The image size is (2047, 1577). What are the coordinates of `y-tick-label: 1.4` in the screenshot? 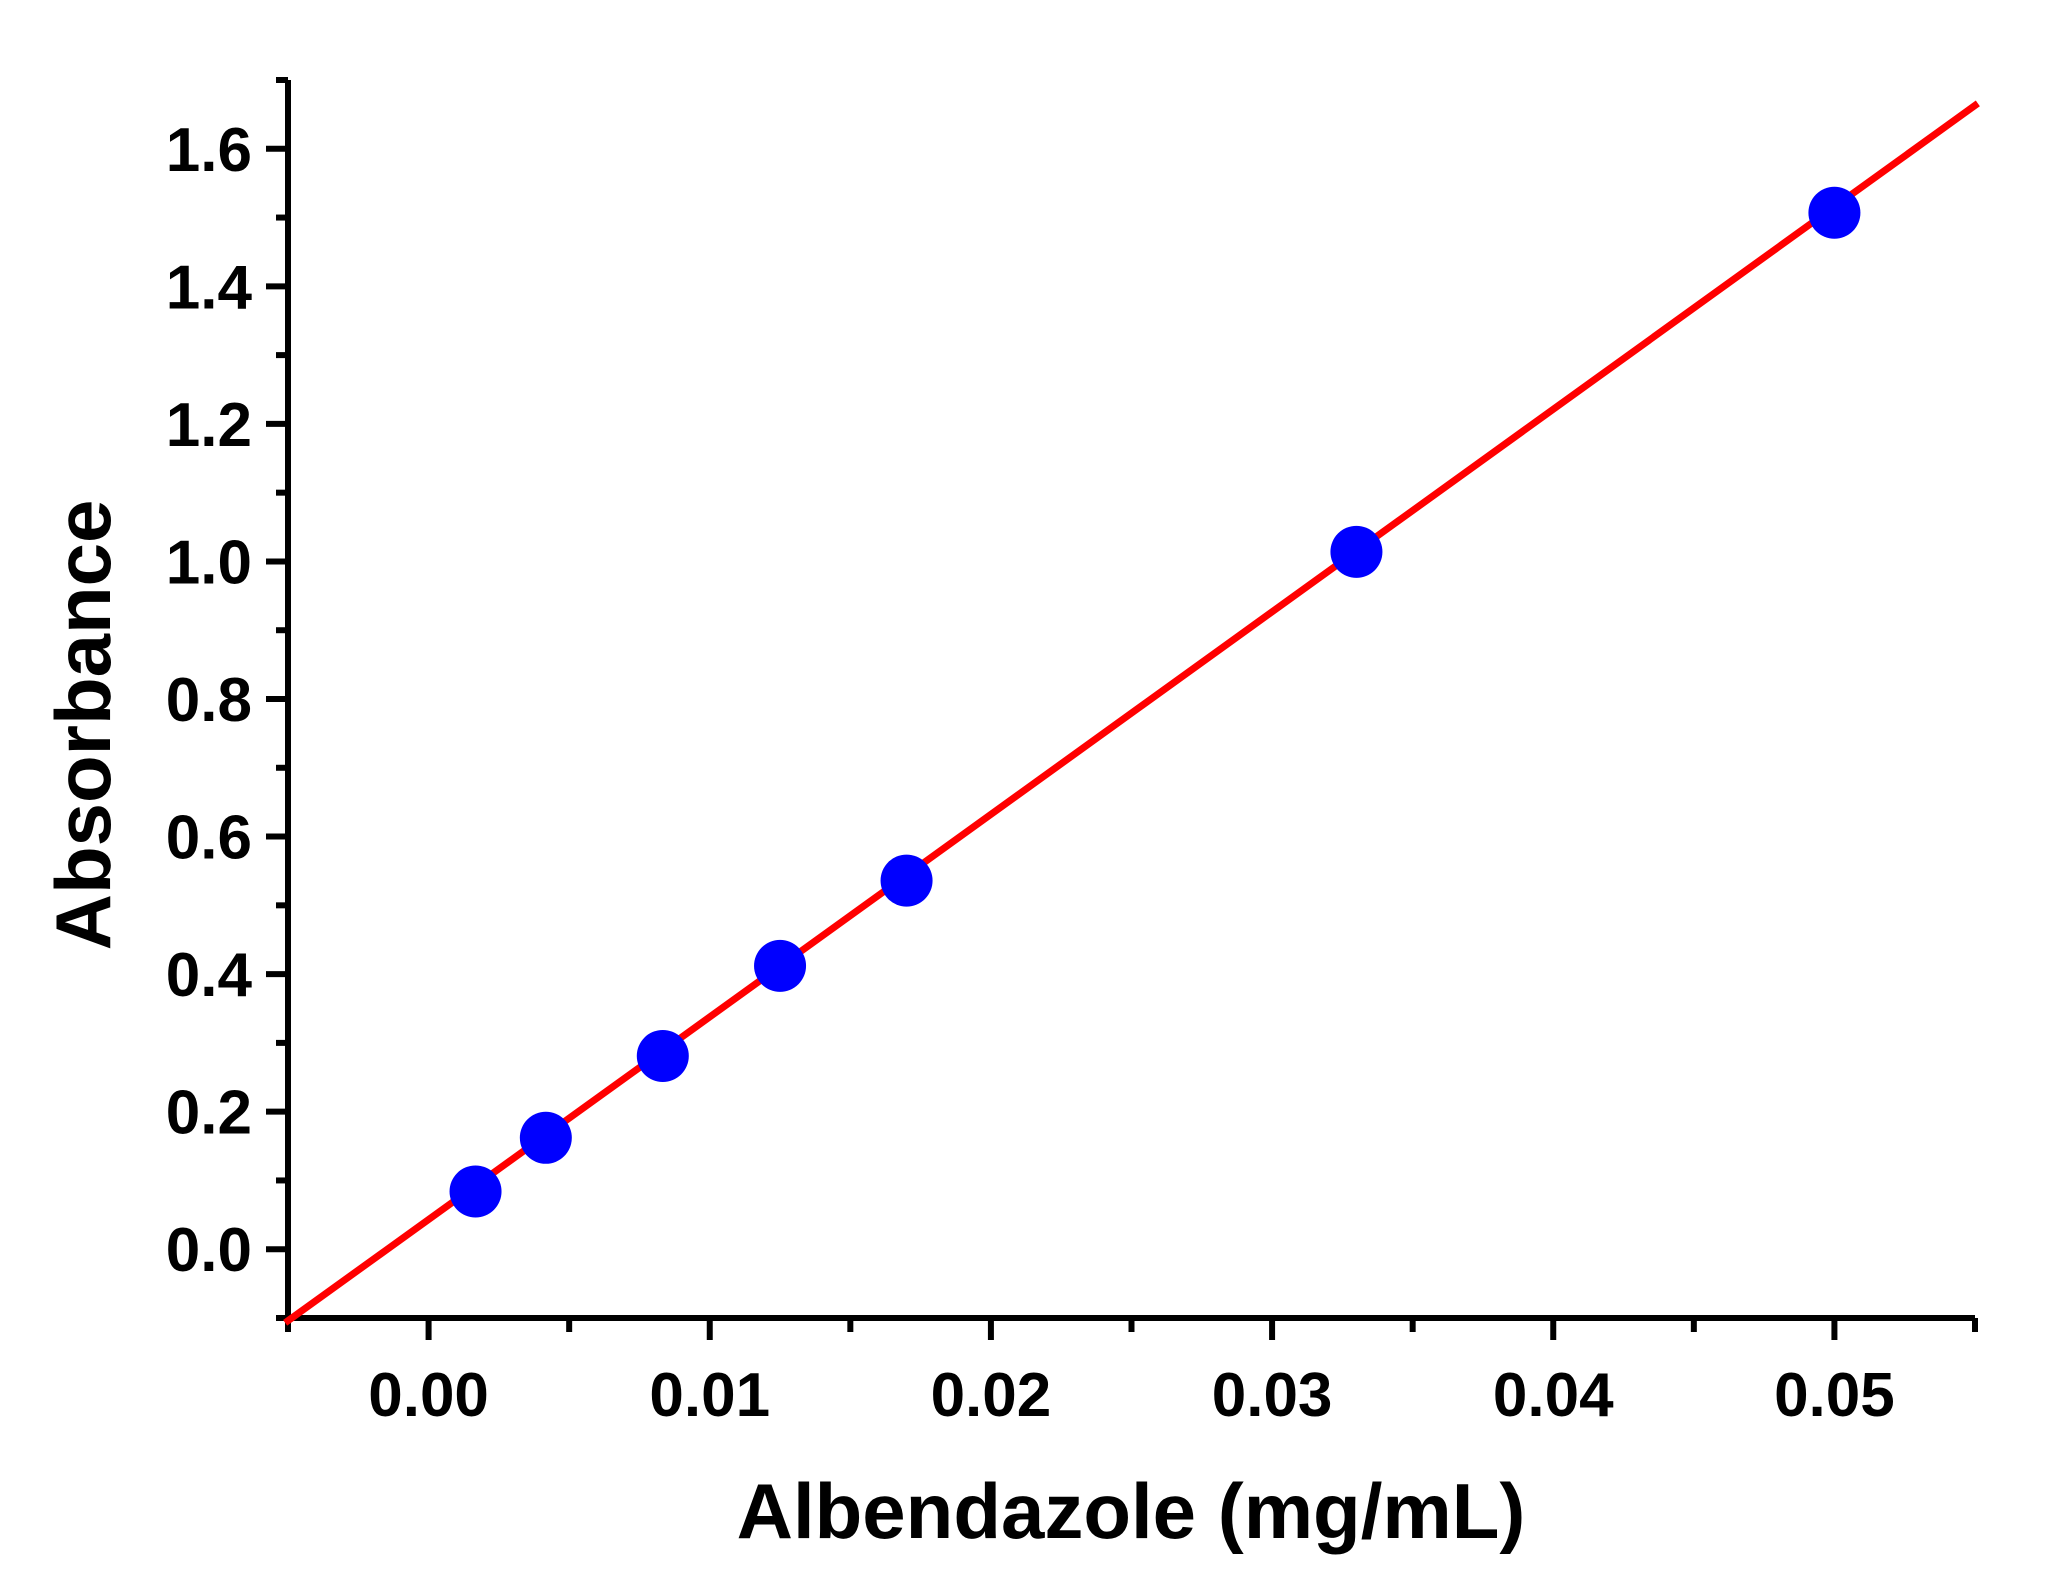 It's located at (209, 287).